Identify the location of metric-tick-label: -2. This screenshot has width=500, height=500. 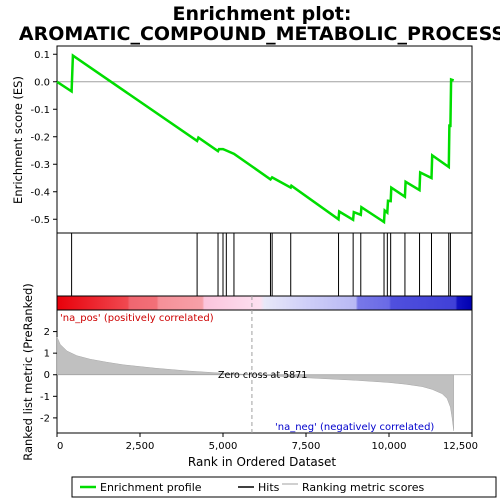
(45, 418).